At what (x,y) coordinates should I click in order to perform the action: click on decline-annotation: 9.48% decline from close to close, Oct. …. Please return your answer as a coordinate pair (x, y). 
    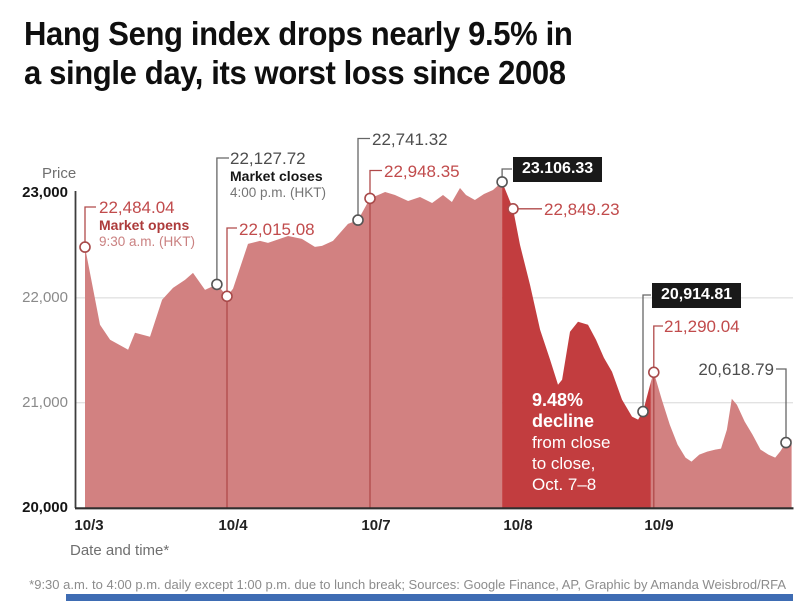
    Looking at the image, I should click on (571, 442).